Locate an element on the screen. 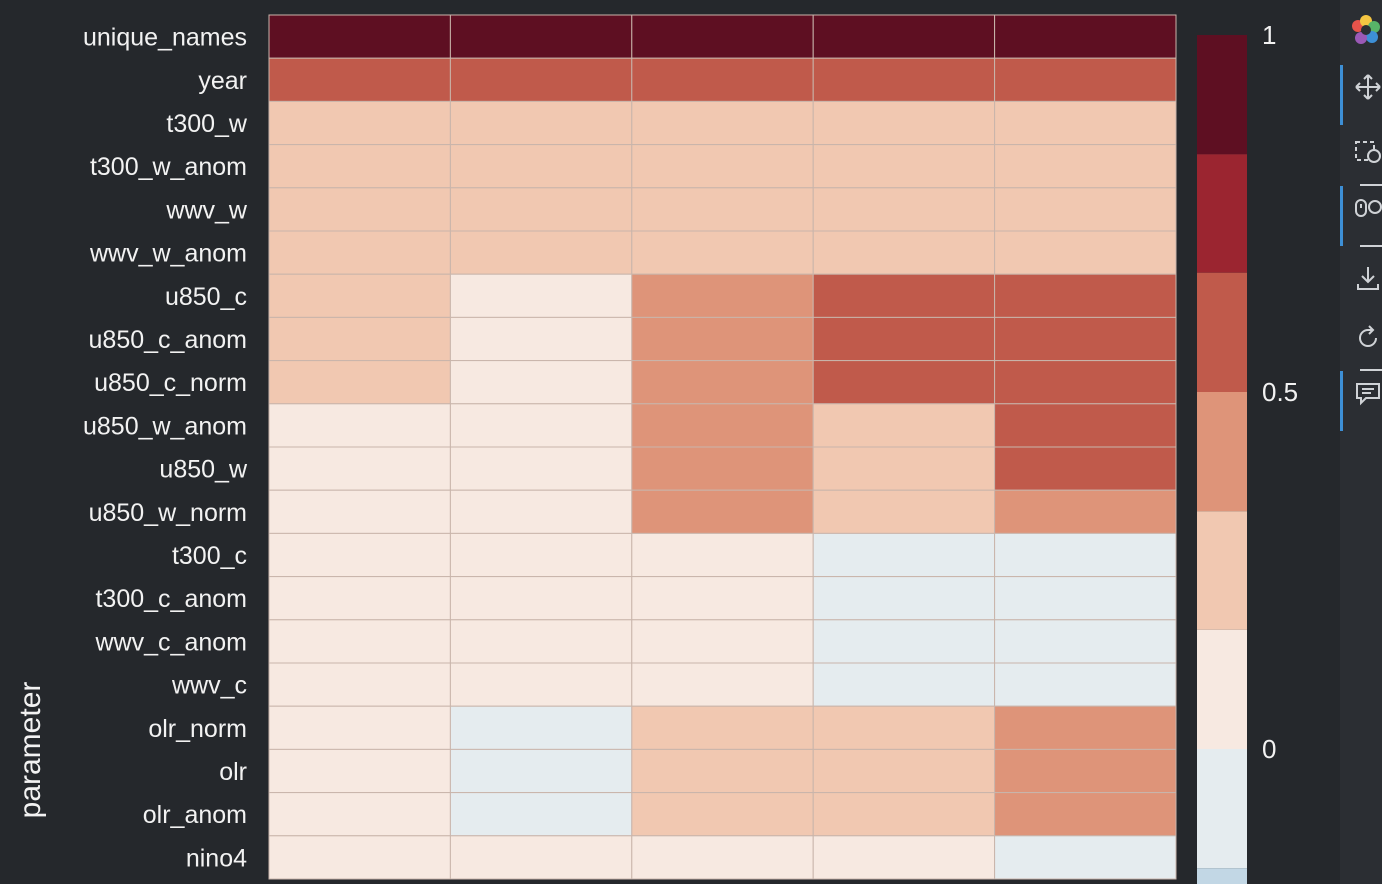 The width and height of the screenshot is (1382, 884). save-tool-button is located at coordinates (1361, 278).